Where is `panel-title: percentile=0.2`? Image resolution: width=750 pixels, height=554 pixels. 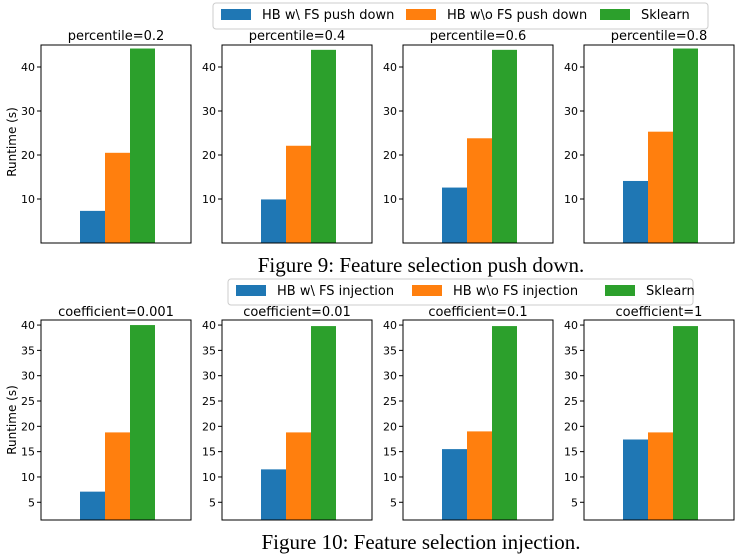 panel-title: percentile=0.2 is located at coordinates (116, 36).